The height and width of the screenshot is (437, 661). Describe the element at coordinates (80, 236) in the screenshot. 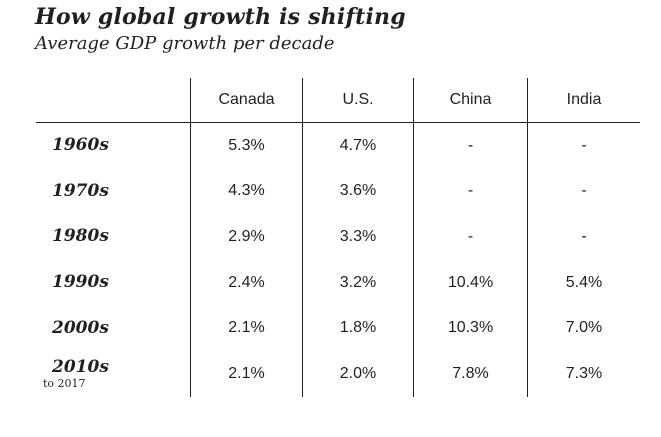

I see `row-label-text: 1980s` at that location.